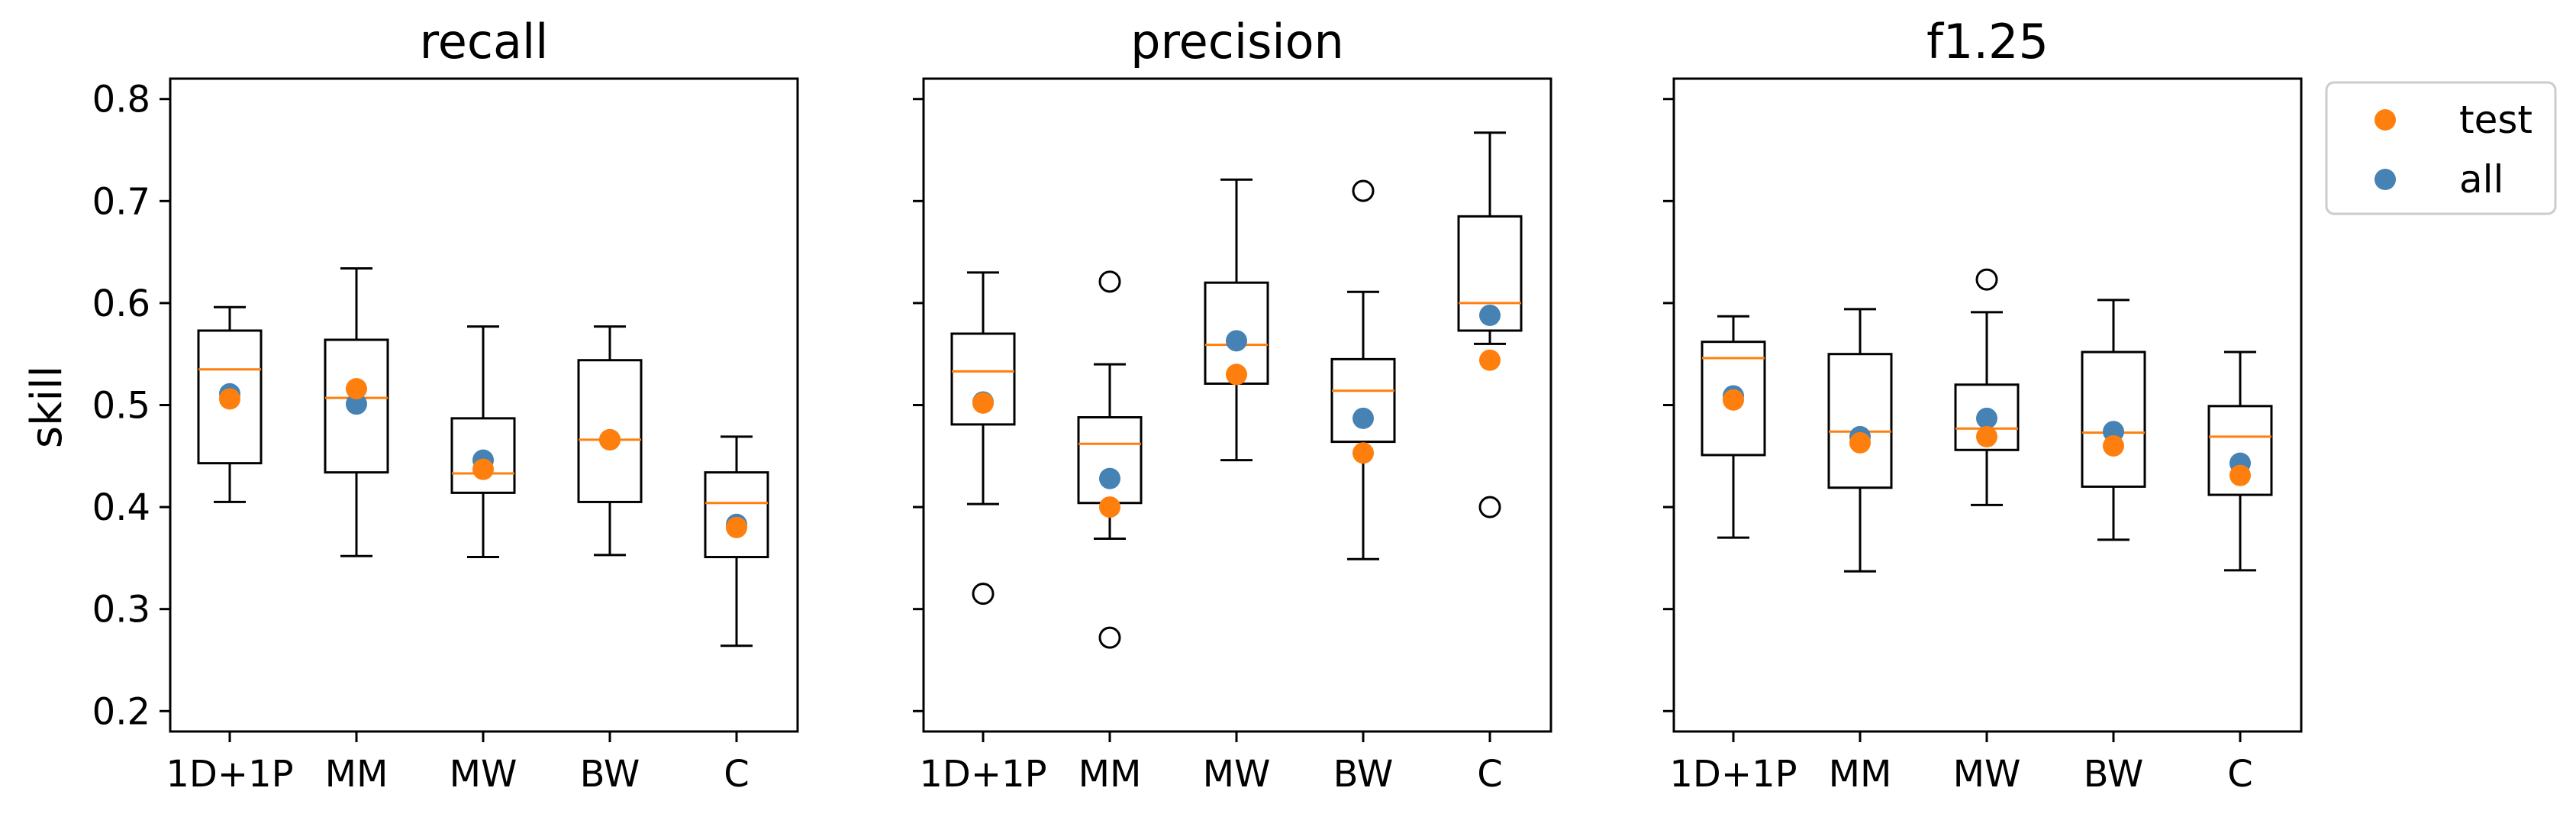 The height and width of the screenshot is (817, 2576). I want to click on panel-title: precision, so click(1237, 41).